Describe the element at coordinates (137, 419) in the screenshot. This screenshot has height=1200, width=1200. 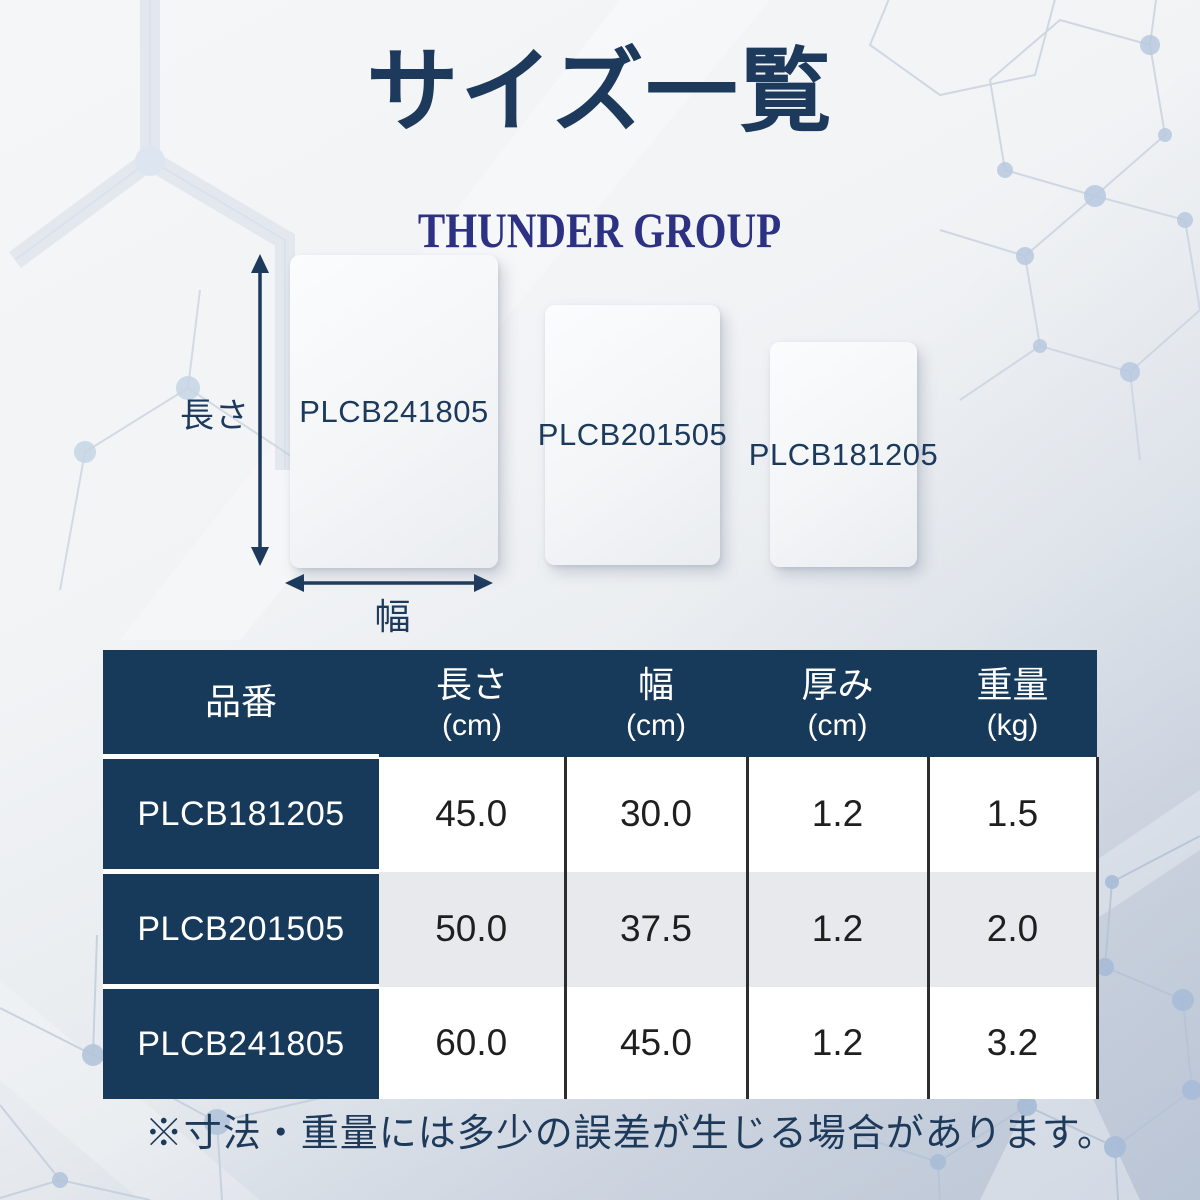
I see `hex-nodes-mid-left` at that location.